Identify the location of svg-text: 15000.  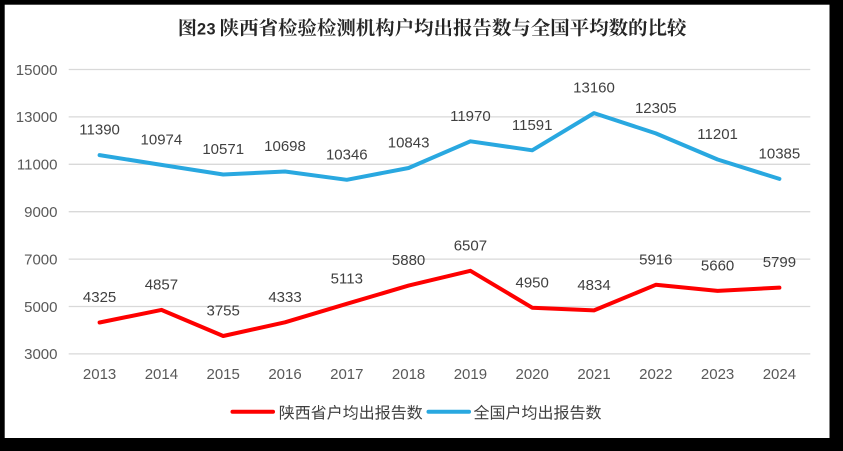
(37, 70).